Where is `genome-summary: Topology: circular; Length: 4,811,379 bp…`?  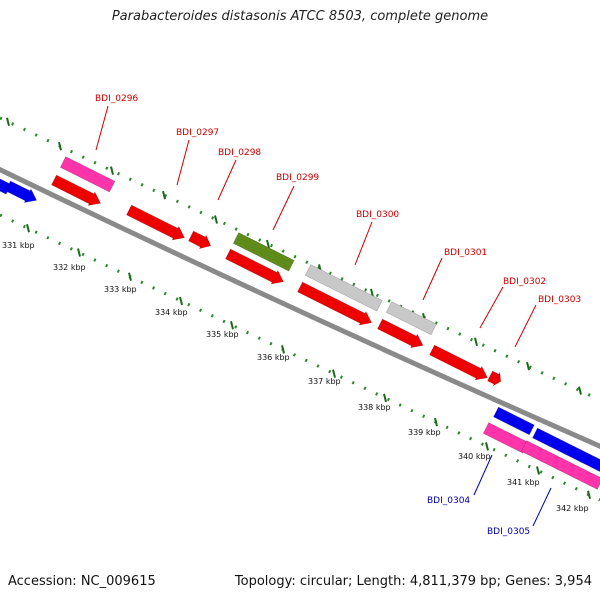
genome-summary: Topology: circular; Length: 4,811,379 bp… is located at coordinates (413, 581).